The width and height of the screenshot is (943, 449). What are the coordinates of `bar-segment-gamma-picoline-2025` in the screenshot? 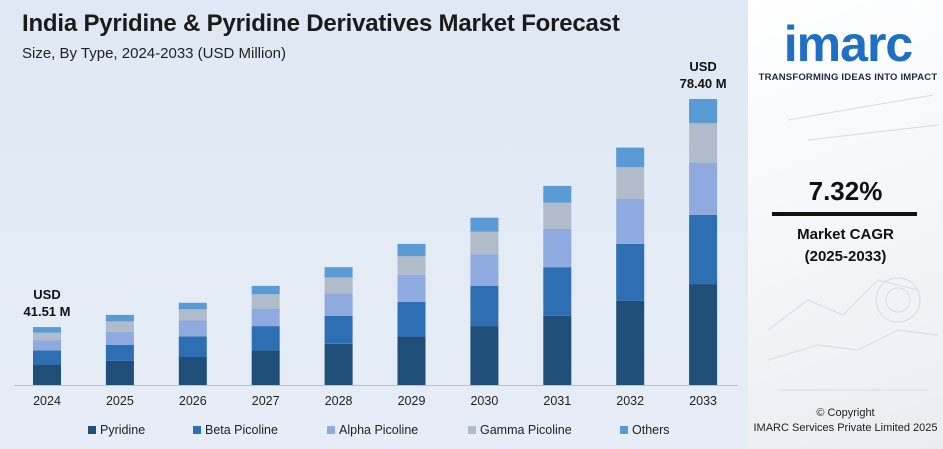 It's located at (119, 326).